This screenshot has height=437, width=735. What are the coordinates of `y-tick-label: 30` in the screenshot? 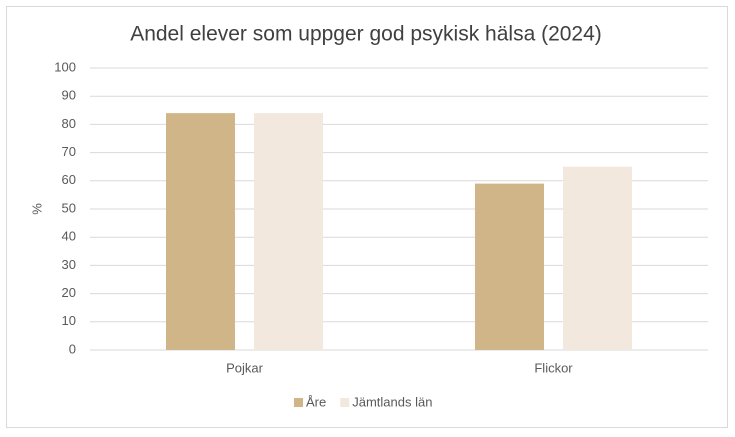 It's located at (69, 264).